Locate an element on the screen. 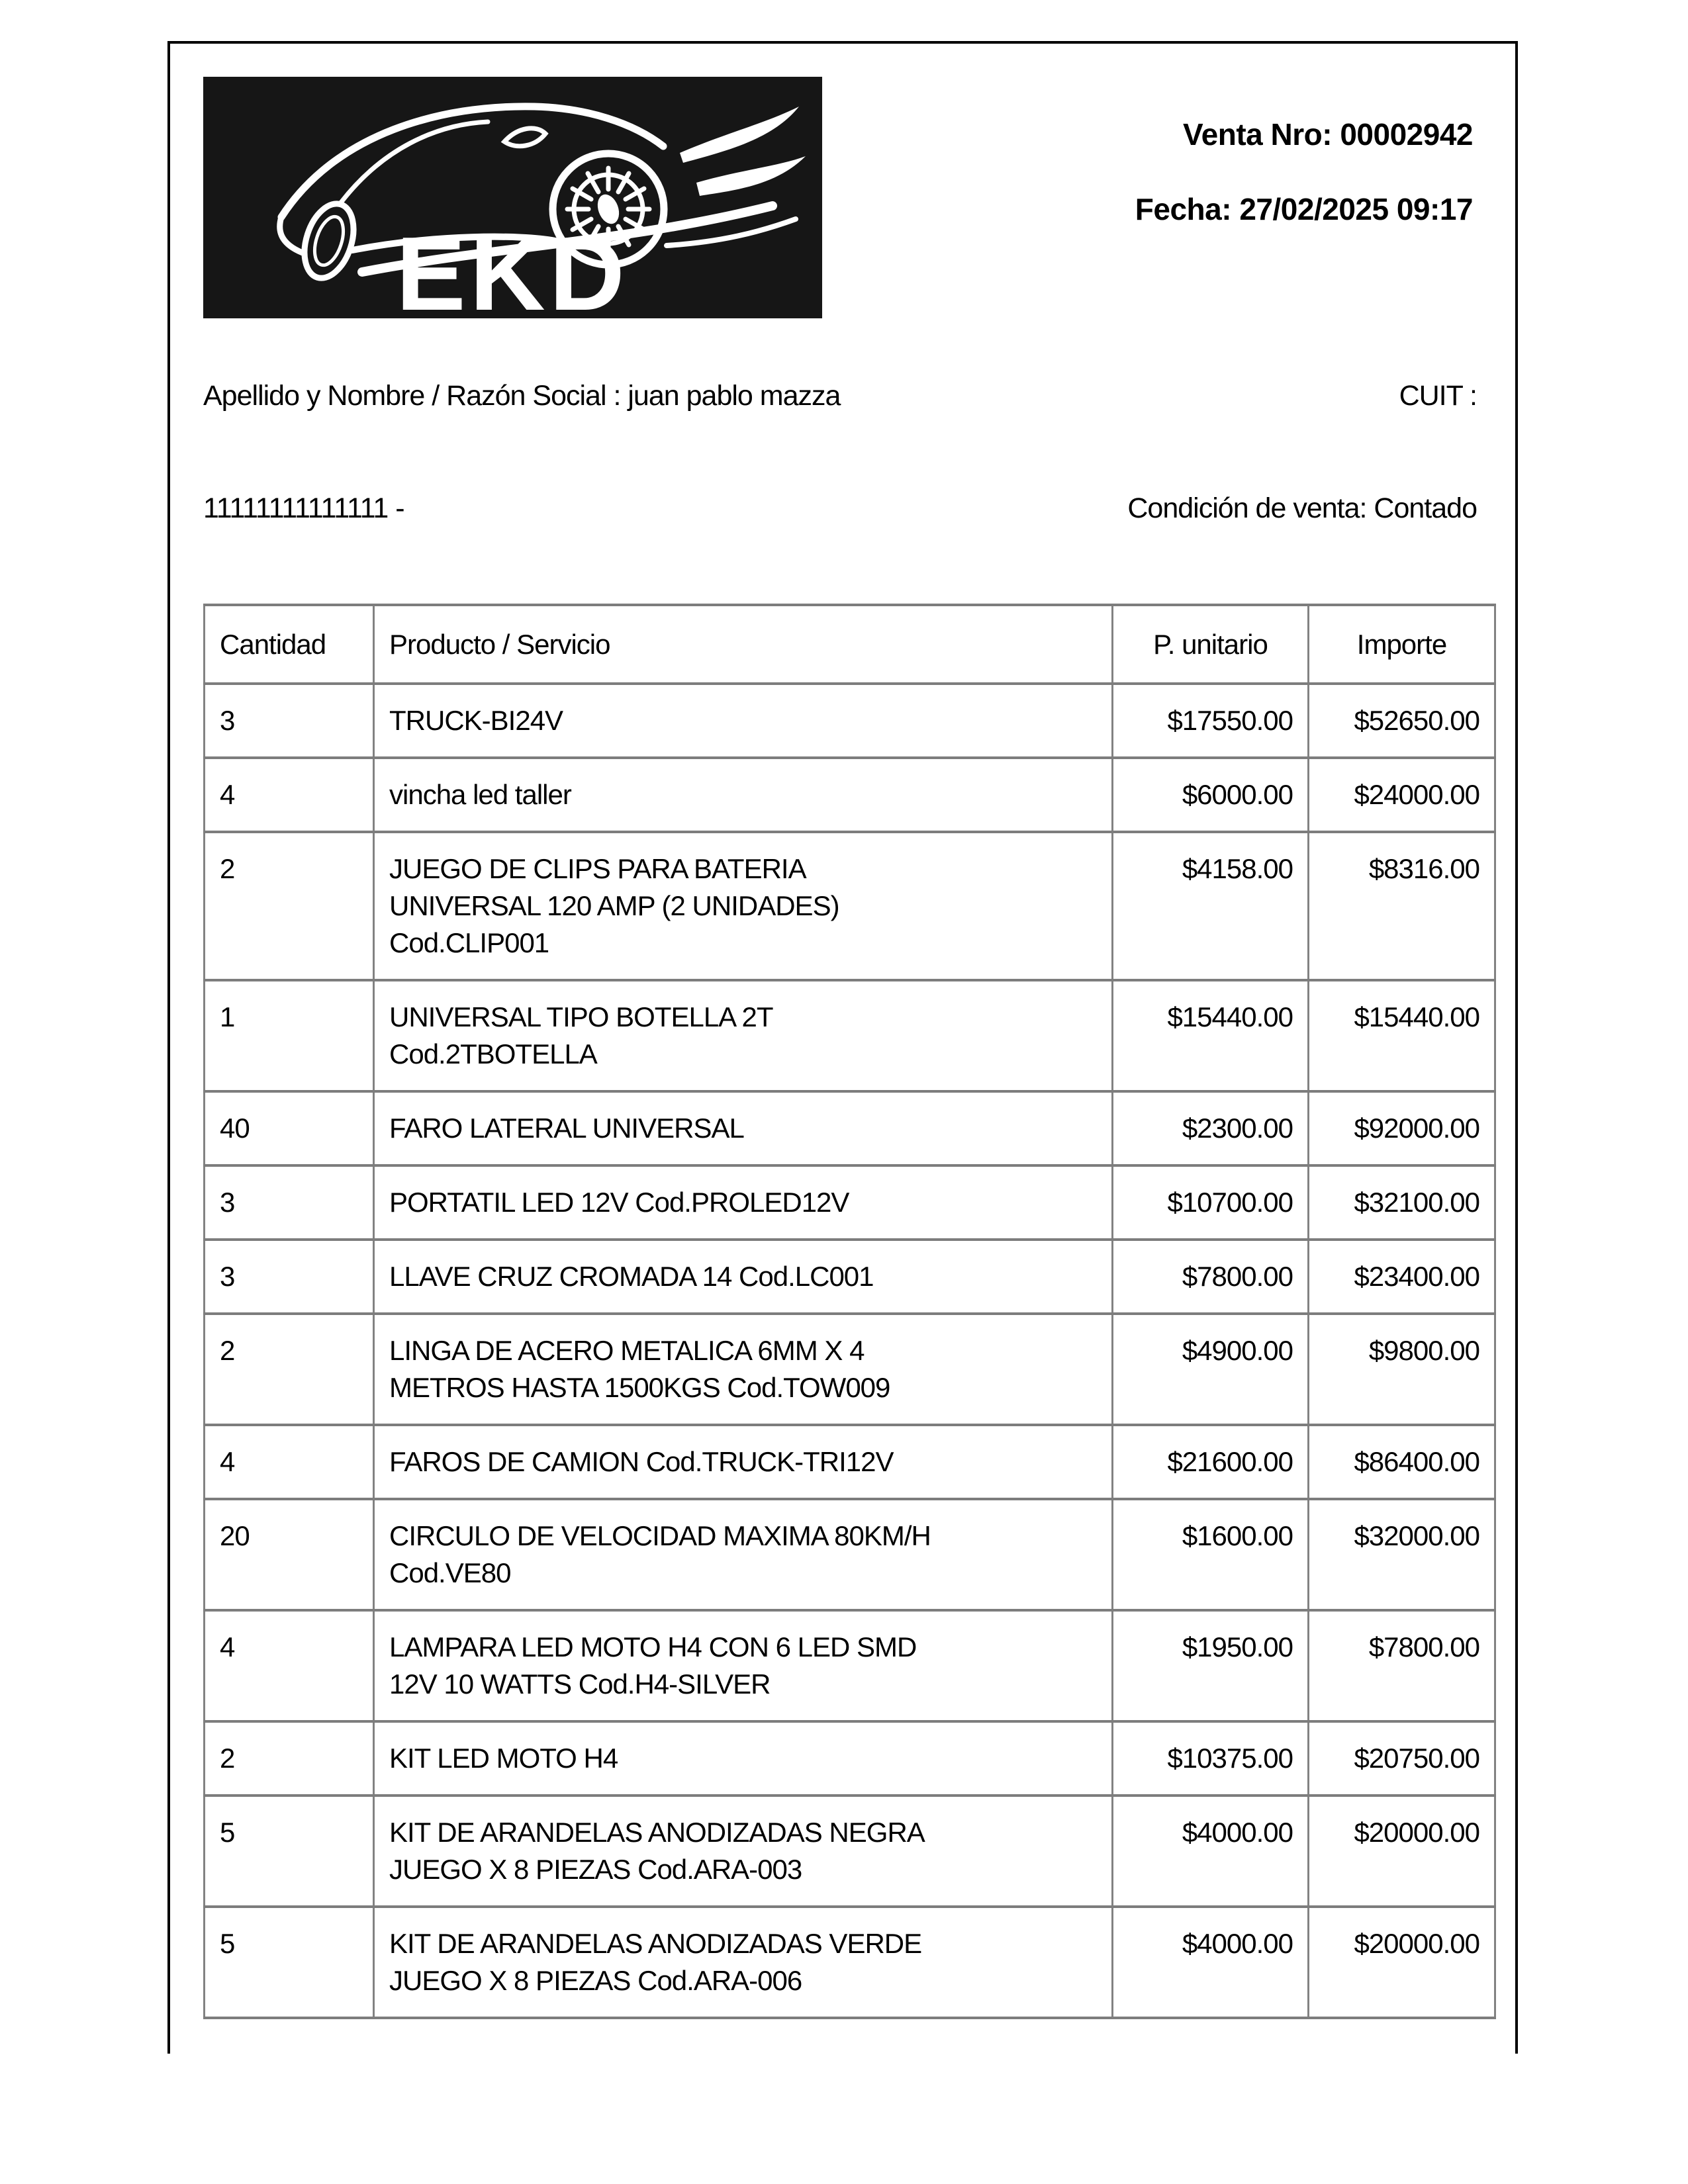 The image size is (1688, 2184). cell-amount: $20750.00 is located at coordinates (1401, 1758).